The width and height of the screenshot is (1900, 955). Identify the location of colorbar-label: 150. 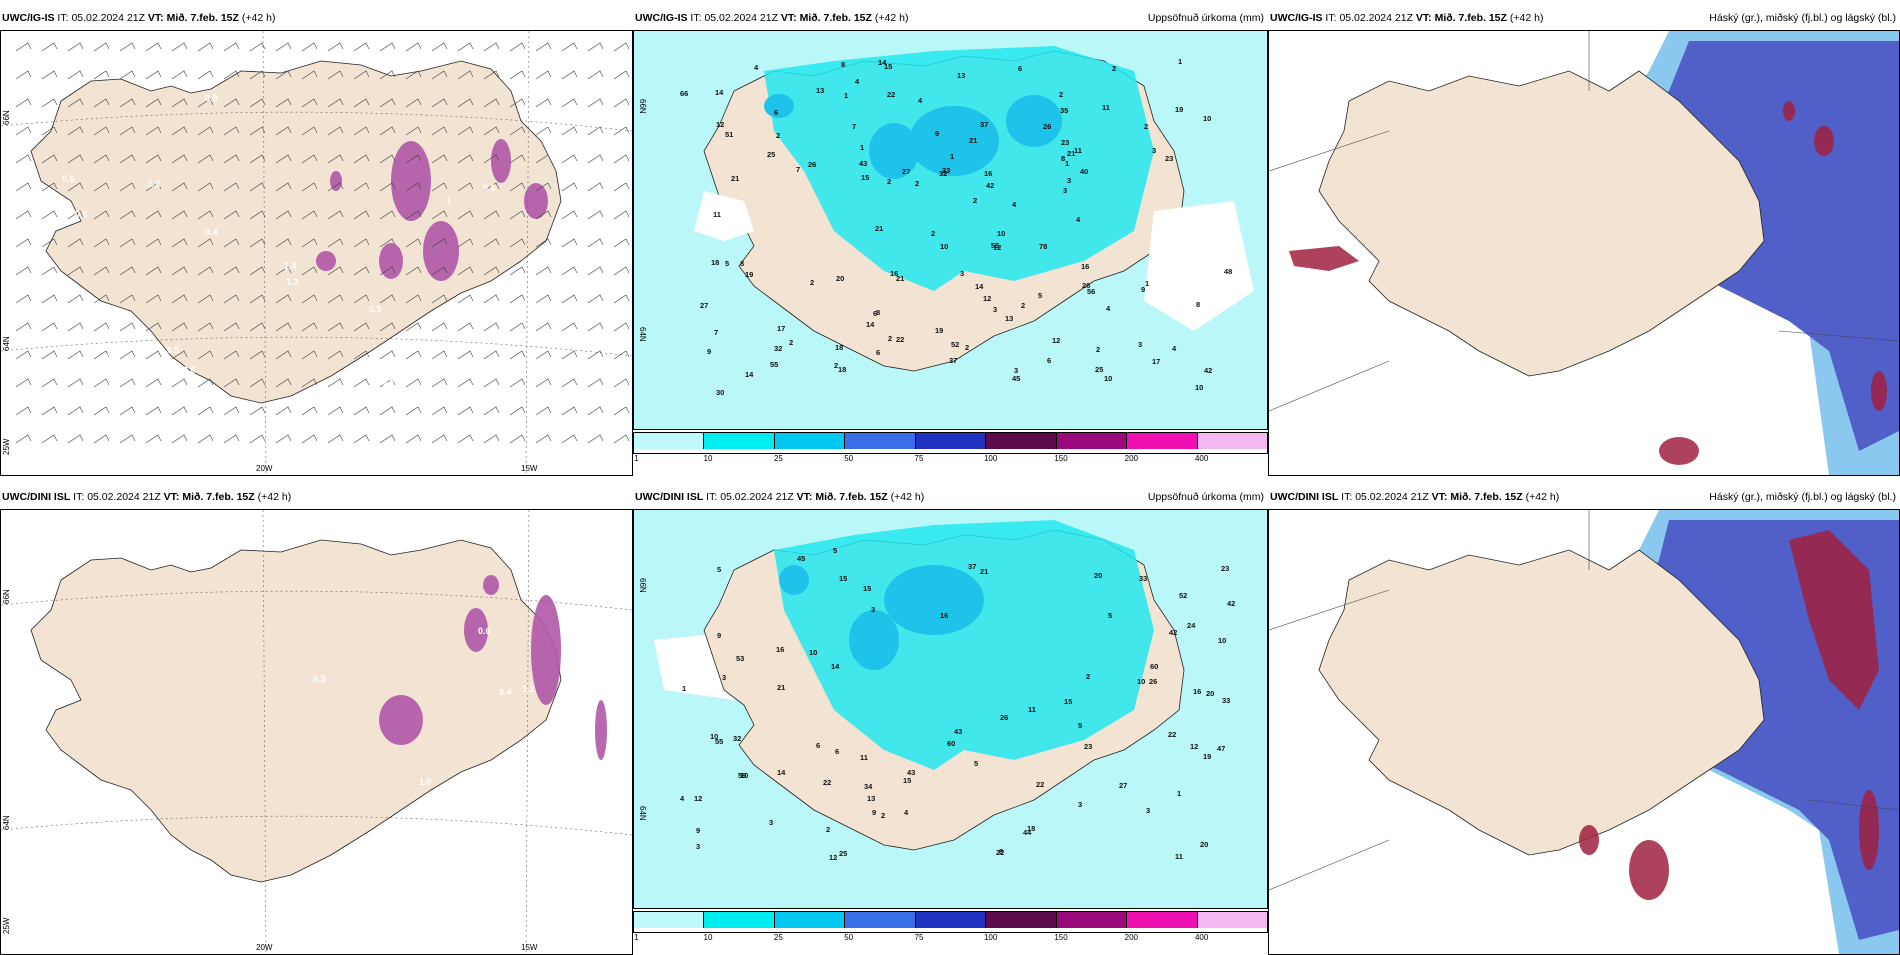
(1061, 937).